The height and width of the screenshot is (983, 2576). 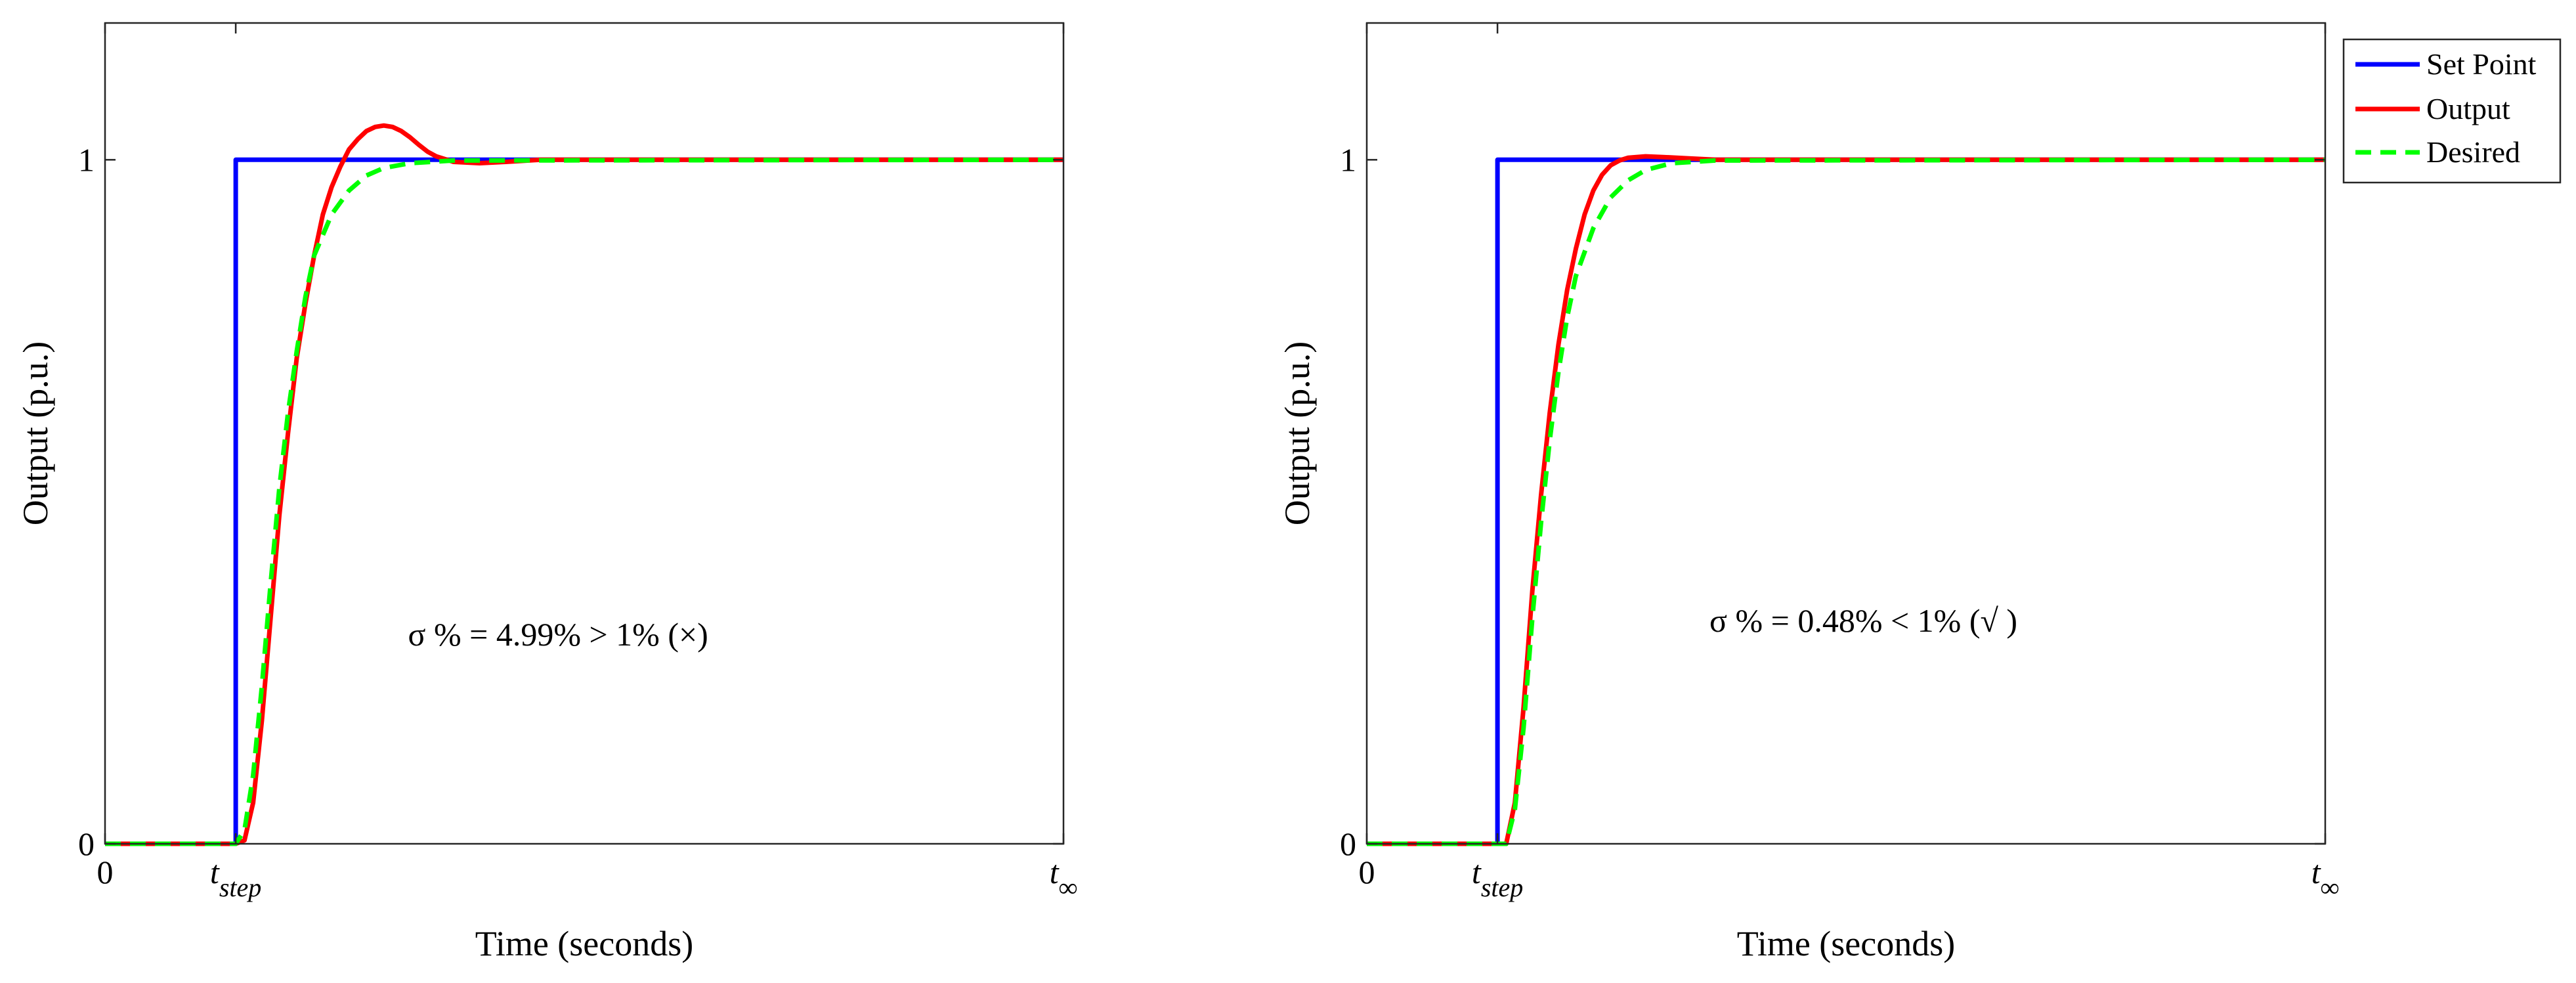 I want to click on chart-right-y-tick-label: 0, so click(x=1348, y=843).